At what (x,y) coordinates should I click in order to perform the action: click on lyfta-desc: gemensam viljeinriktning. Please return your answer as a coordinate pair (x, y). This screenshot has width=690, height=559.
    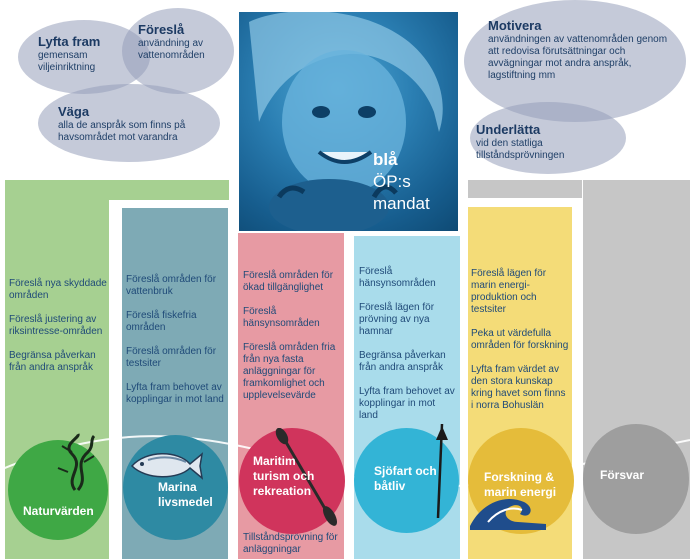
    Looking at the image, I should click on (67, 61).